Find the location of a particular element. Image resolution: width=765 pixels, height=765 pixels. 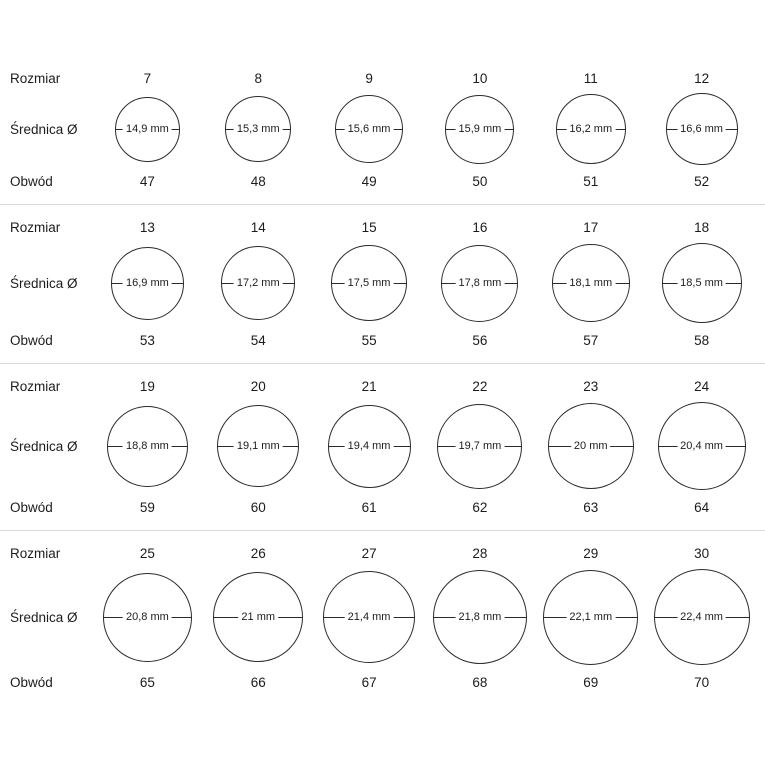

ring-circle: 16,9 mm is located at coordinates (147, 283).